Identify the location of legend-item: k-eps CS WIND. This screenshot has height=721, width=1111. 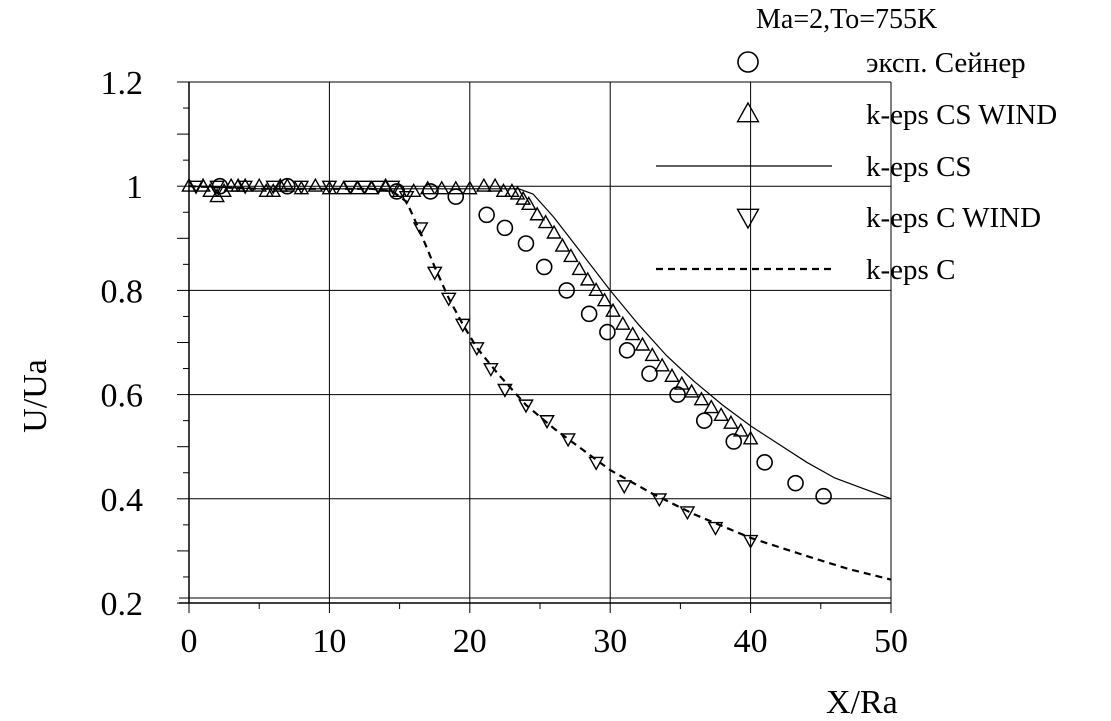
(896, 115).